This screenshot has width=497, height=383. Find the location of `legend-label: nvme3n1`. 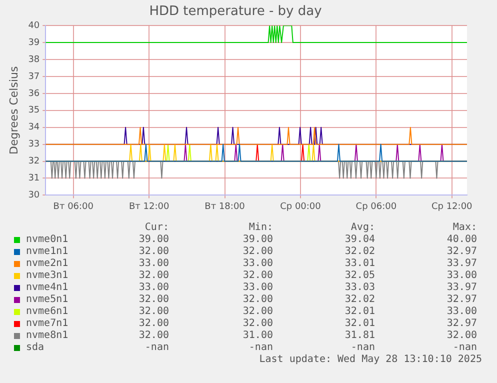

legend-label: nvme3n1 is located at coordinates (47, 276).